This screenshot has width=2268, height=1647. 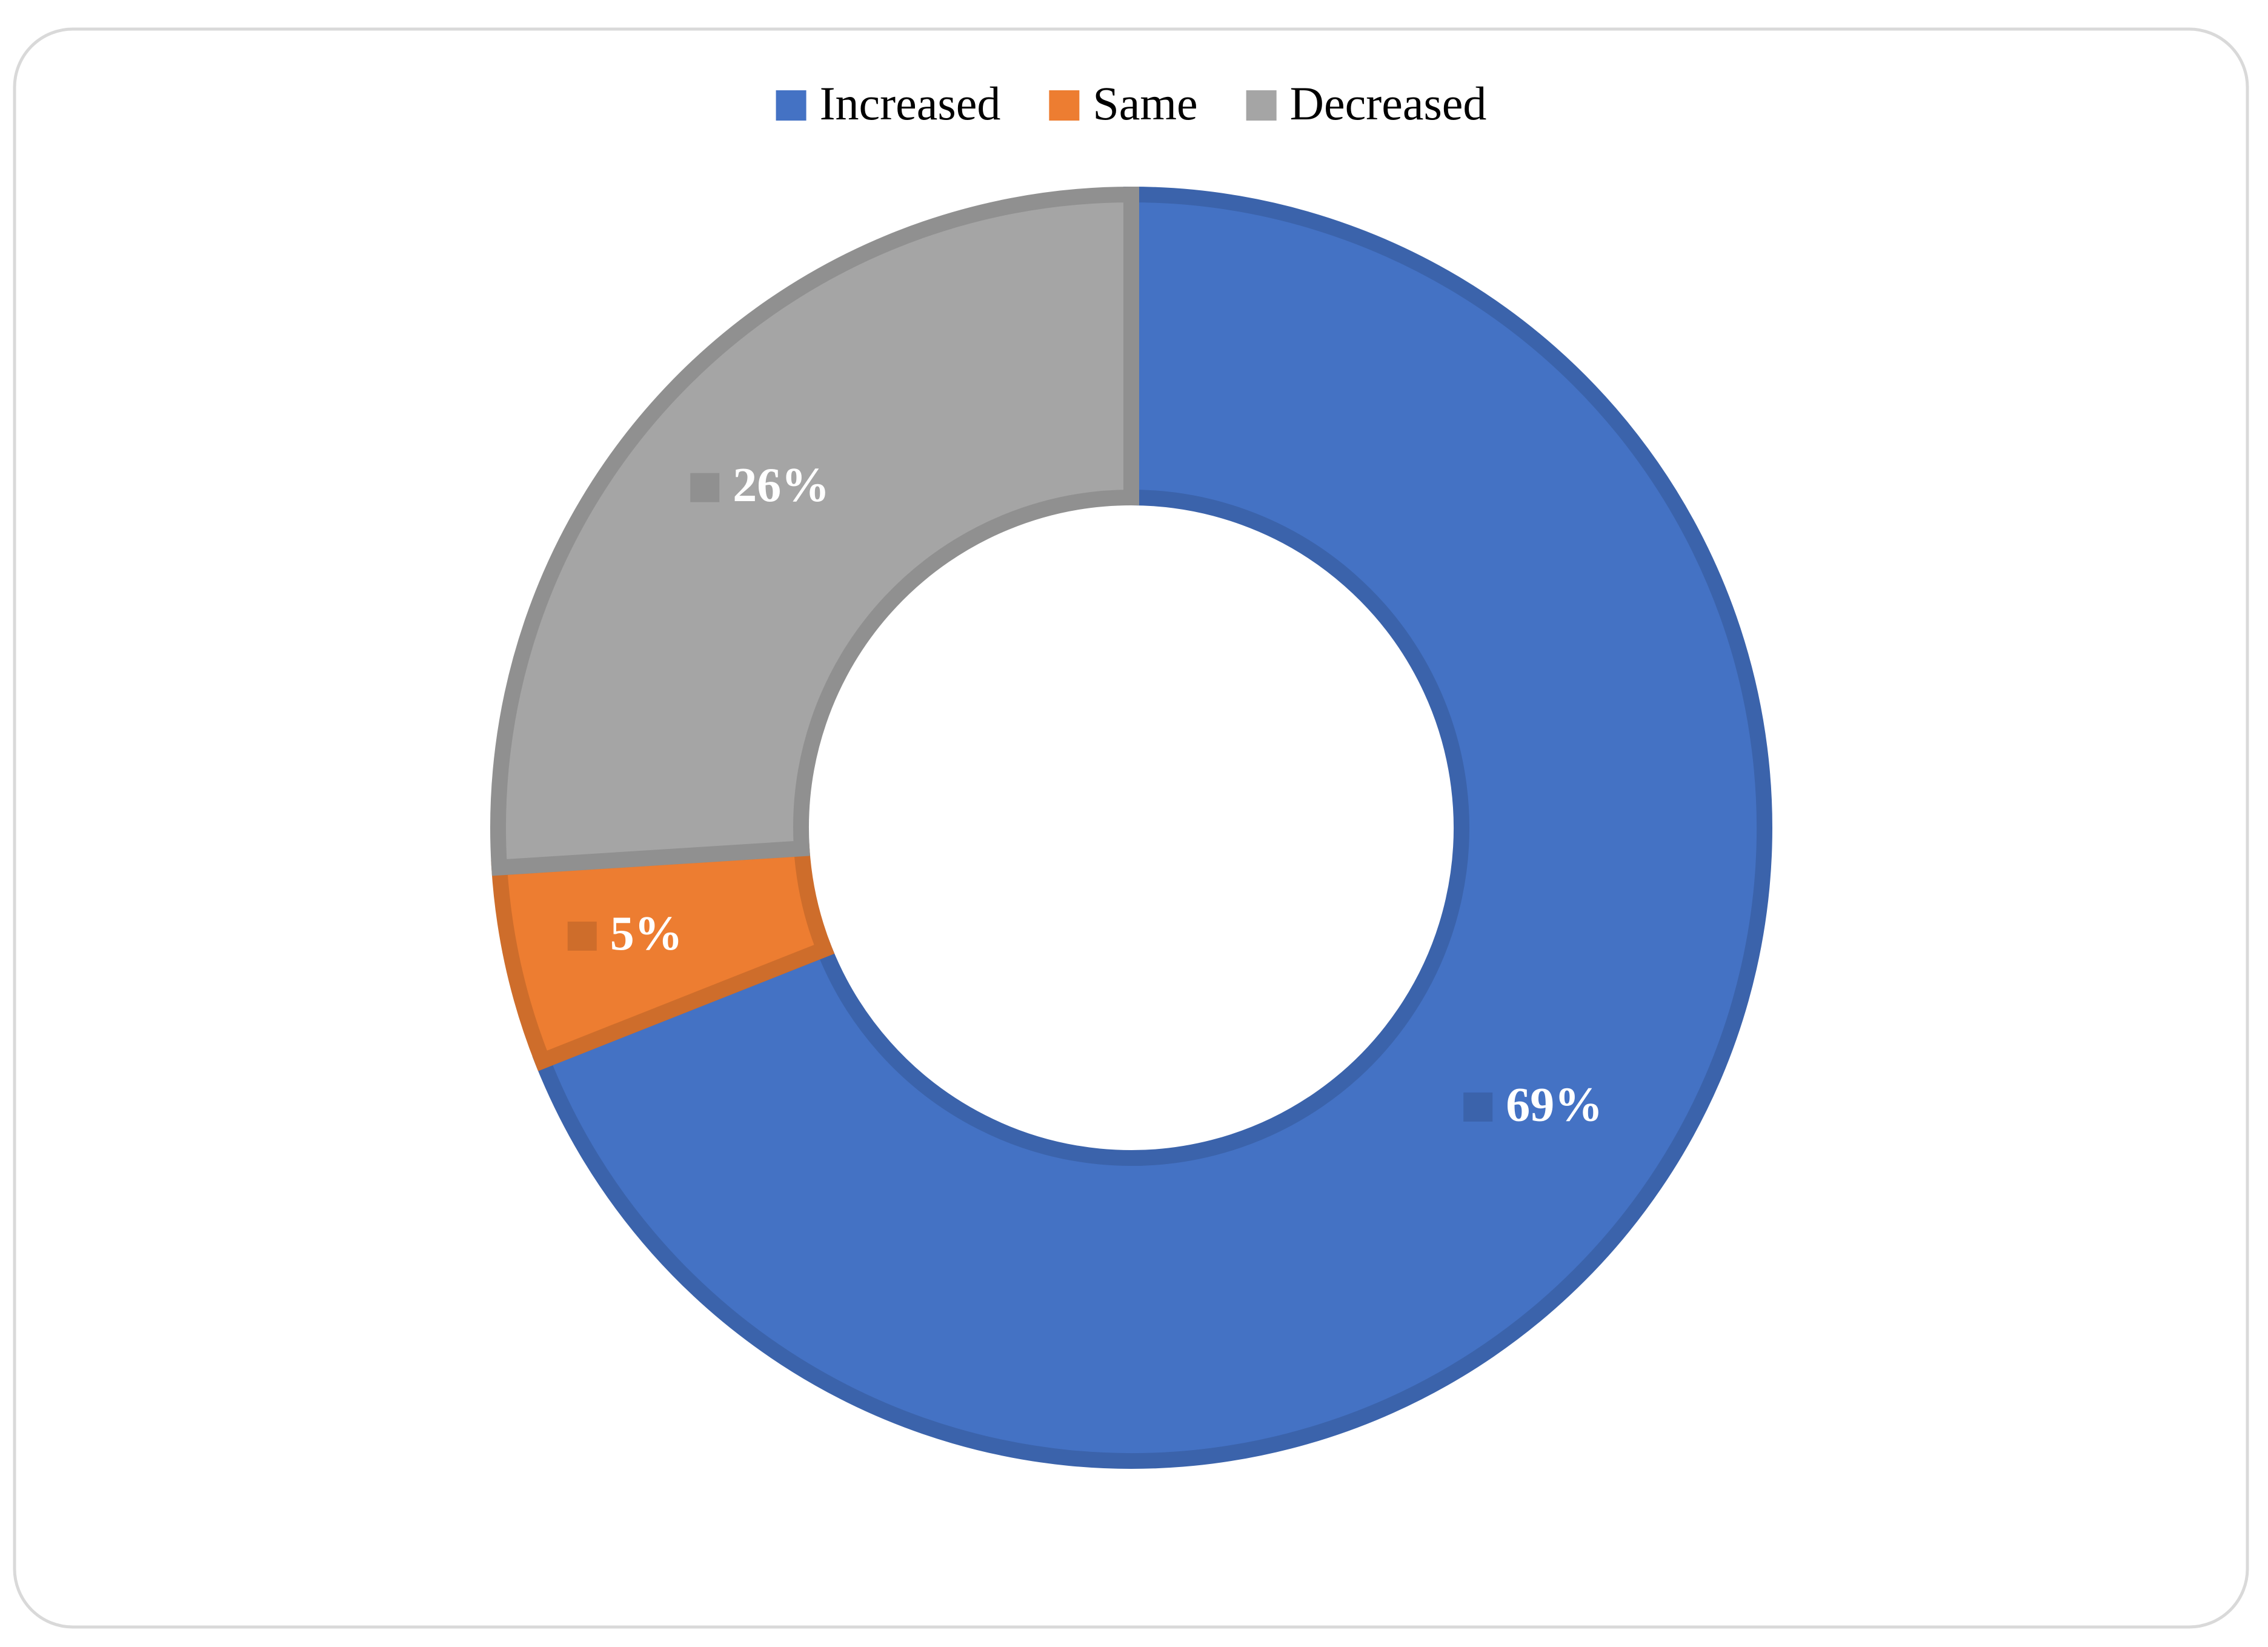 What do you see at coordinates (1144, 103) in the screenshot?
I see `legend-label: Same` at bounding box center [1144, 103].